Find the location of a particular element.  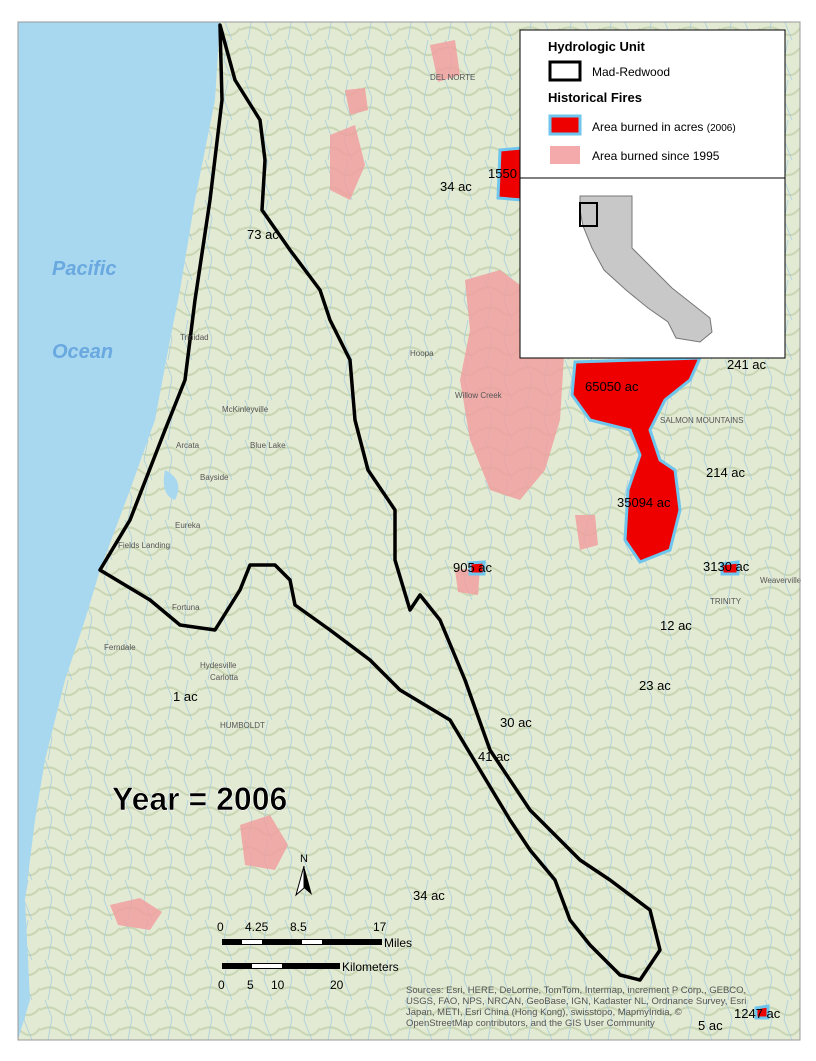

scale-unit: Kilometers is located at coordinates (370, 967).